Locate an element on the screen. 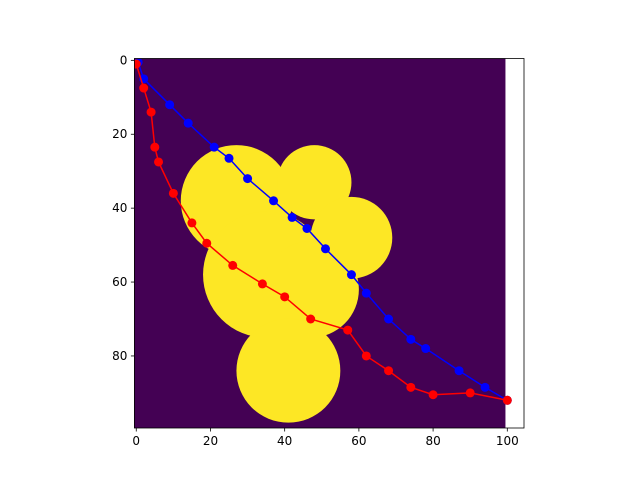 Image resolution: width=640 pixels, height=485 pixels. x-tick-label: 0 is located at coordinates (136, 441).